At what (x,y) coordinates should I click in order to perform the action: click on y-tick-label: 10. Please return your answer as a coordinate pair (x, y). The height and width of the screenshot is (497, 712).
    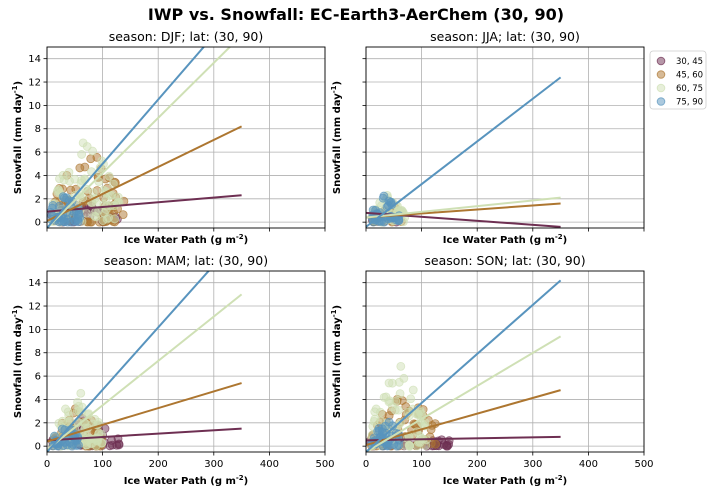
    Looking at the image, I should click on (34, 330).